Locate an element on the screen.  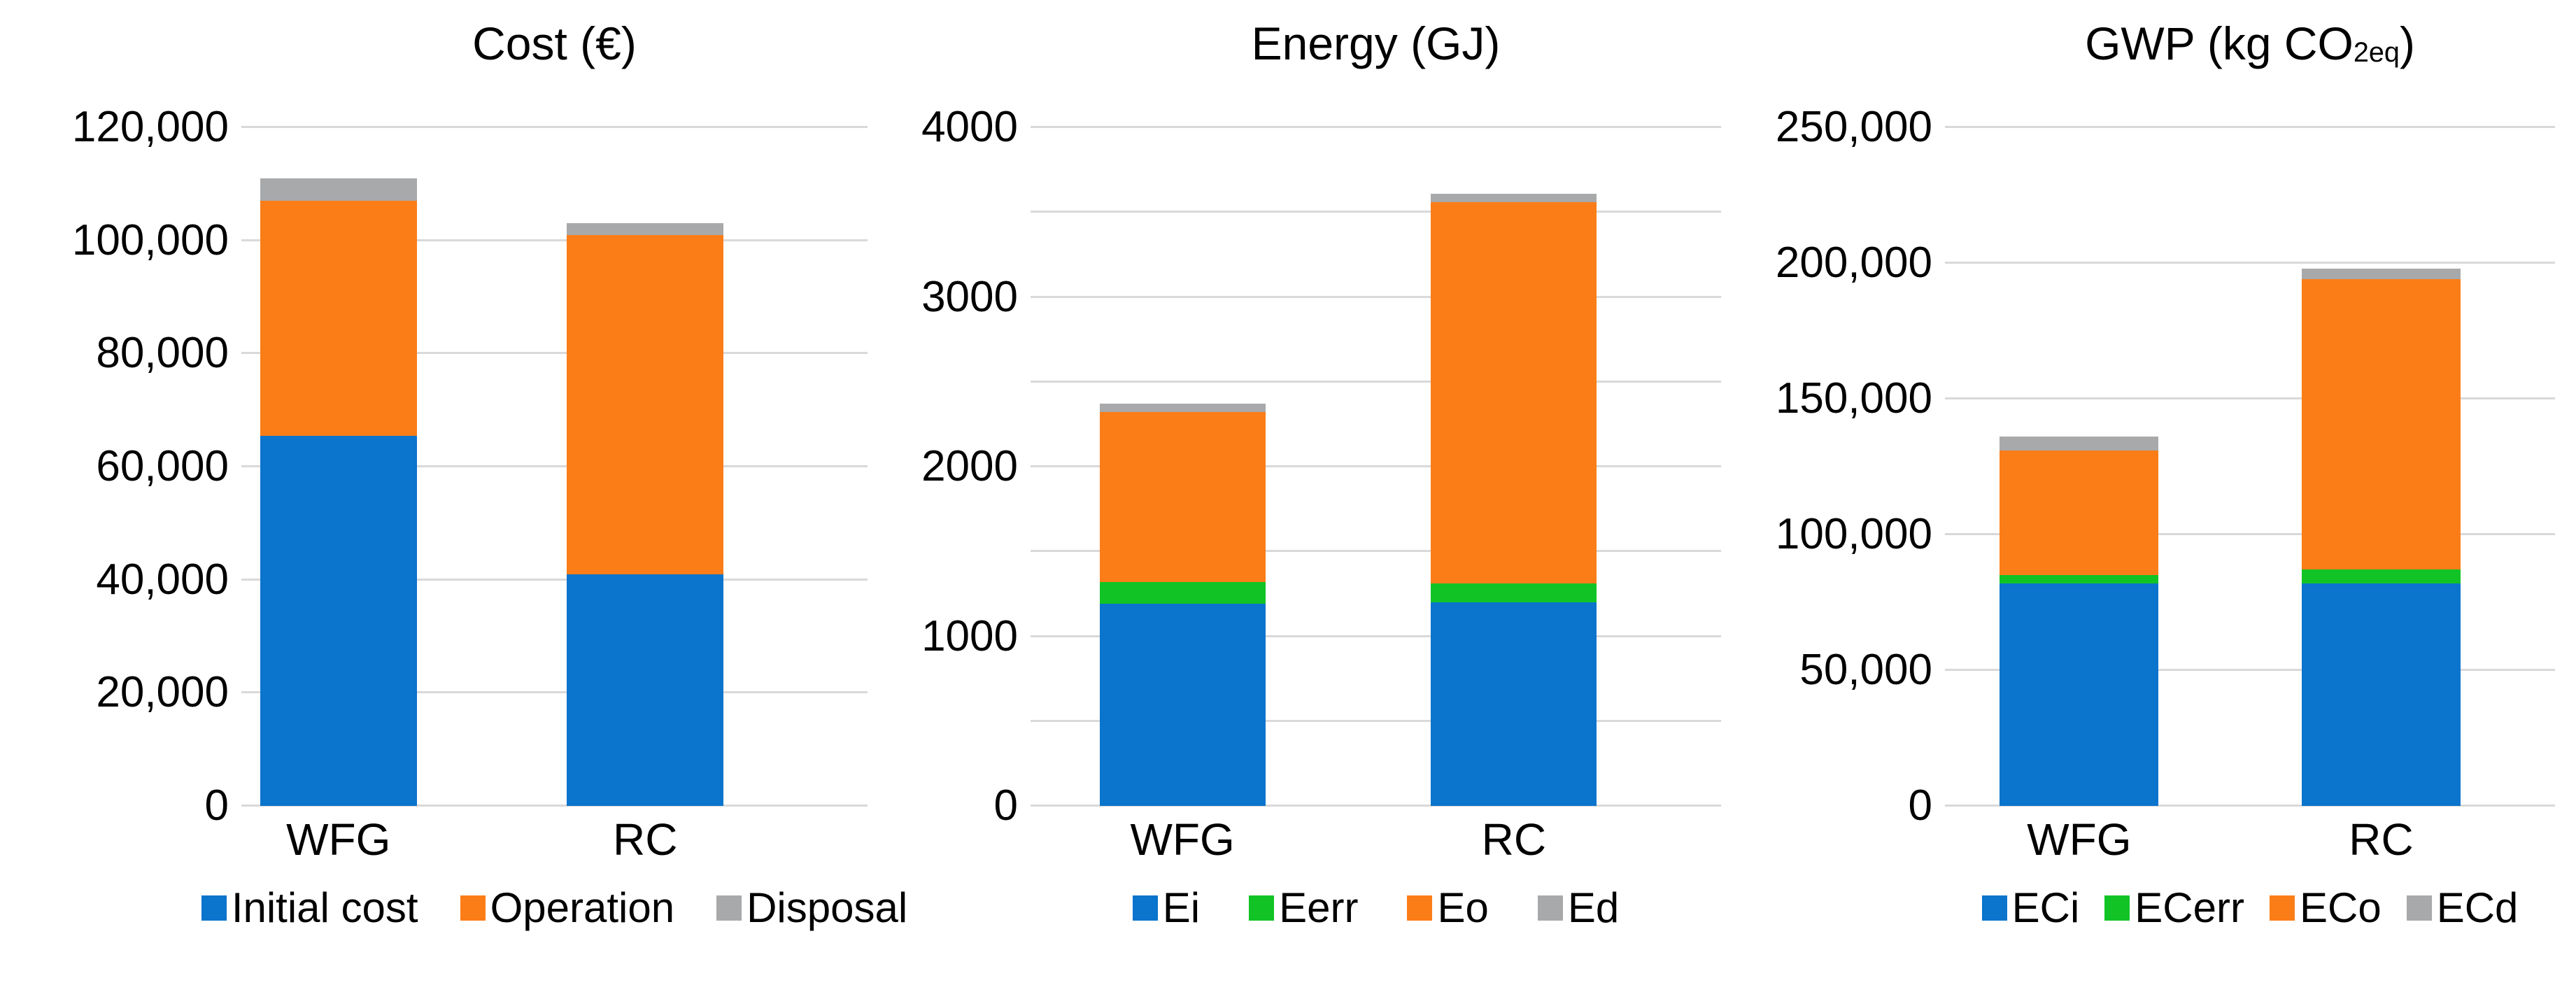
y-tick-label: 150,000 is located at coordinates (1853, 398).